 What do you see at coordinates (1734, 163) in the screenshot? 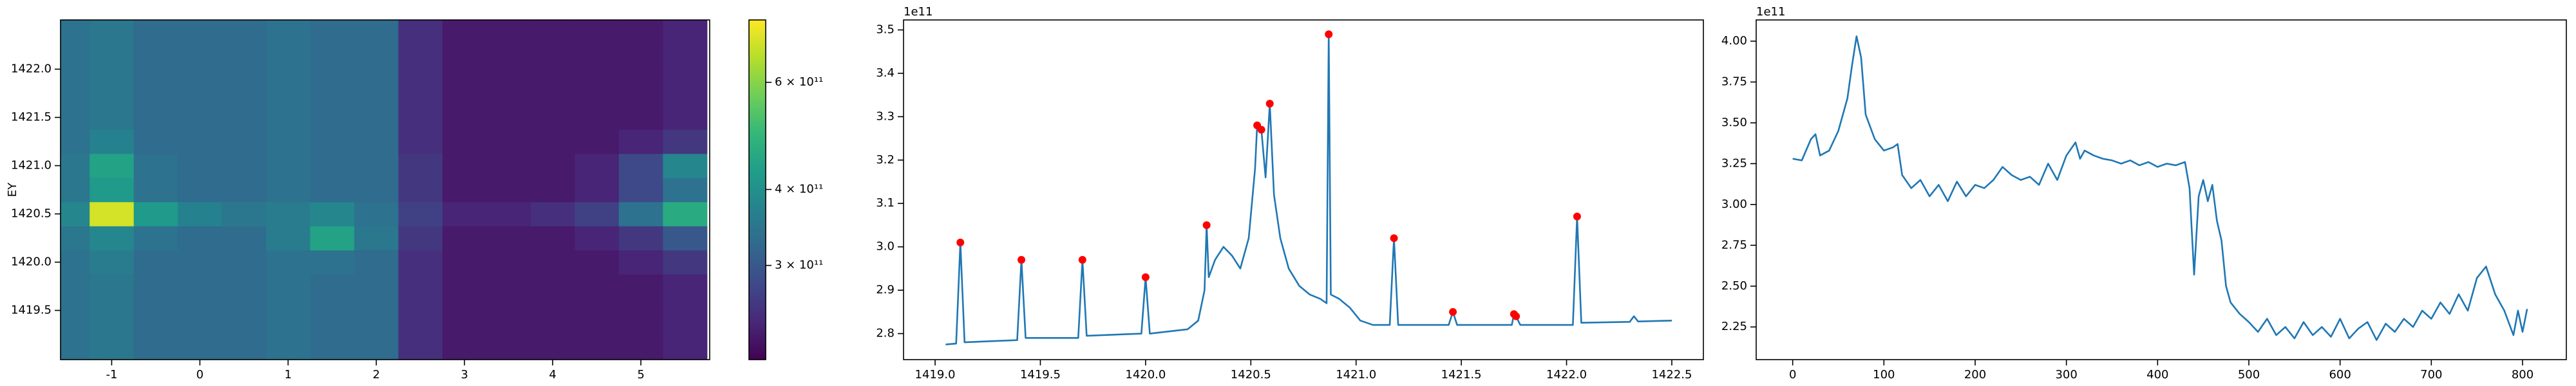
I see `y-tick-label: 3.25` at bounding box center [1734, 163].